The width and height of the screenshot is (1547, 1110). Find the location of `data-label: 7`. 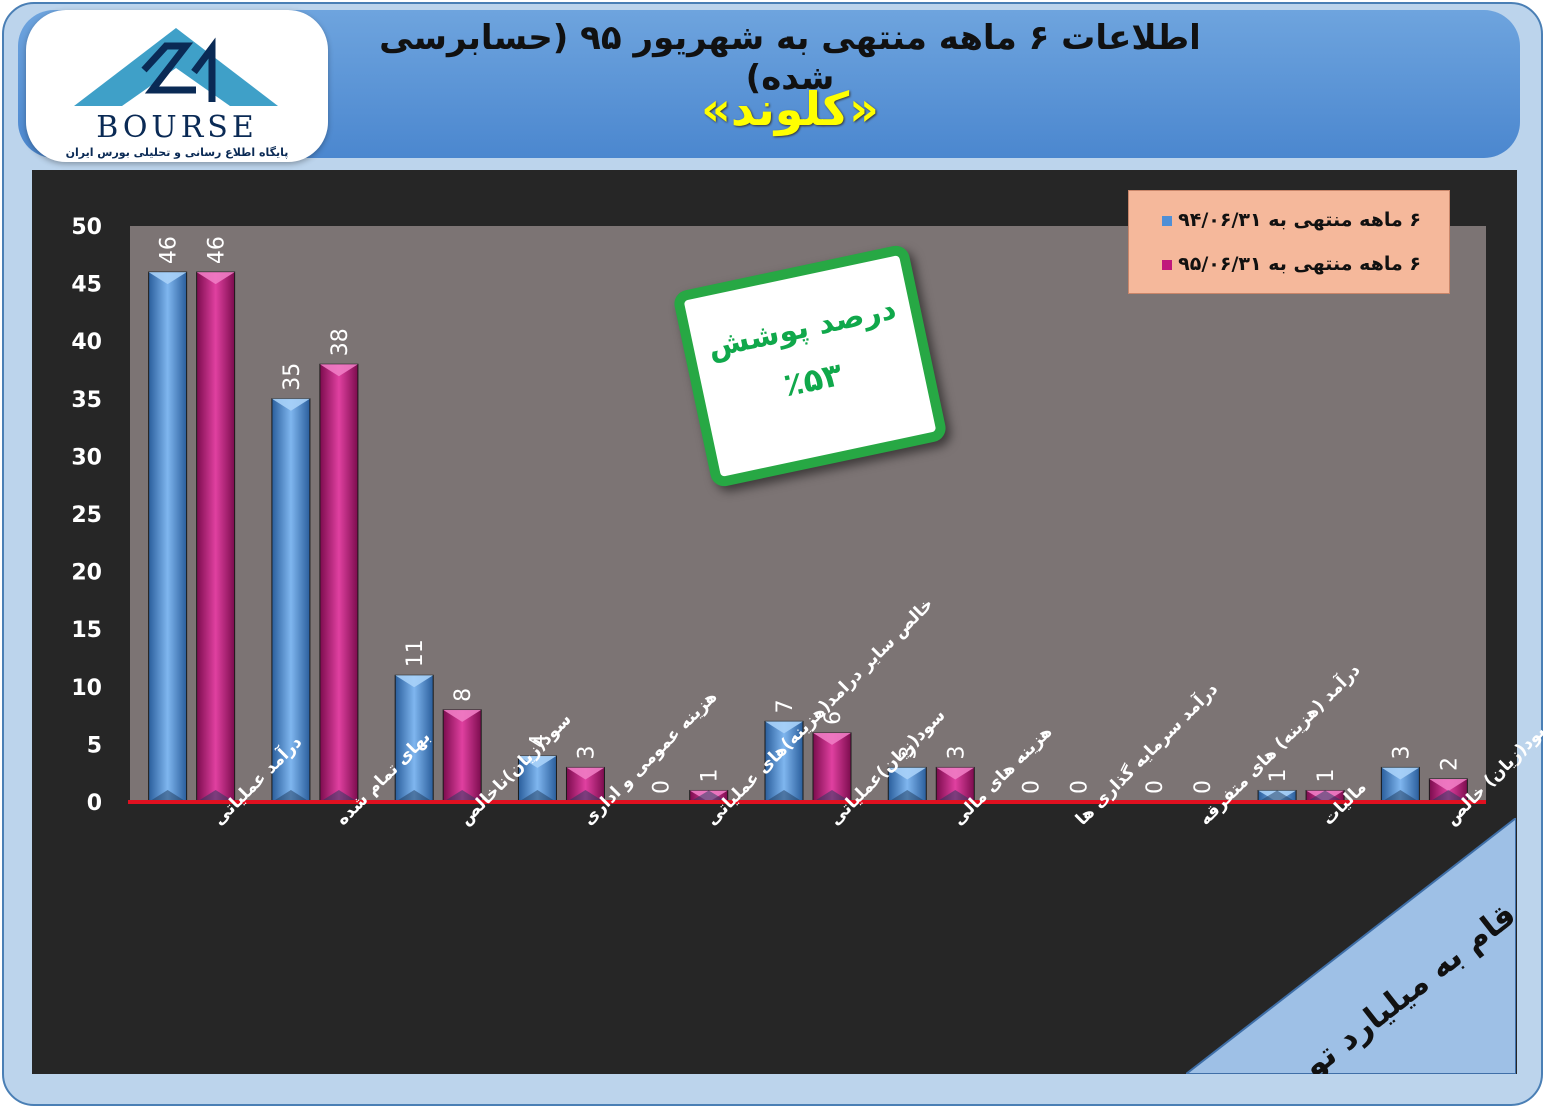

data-label: 7 is located at coordinates (785, 706).